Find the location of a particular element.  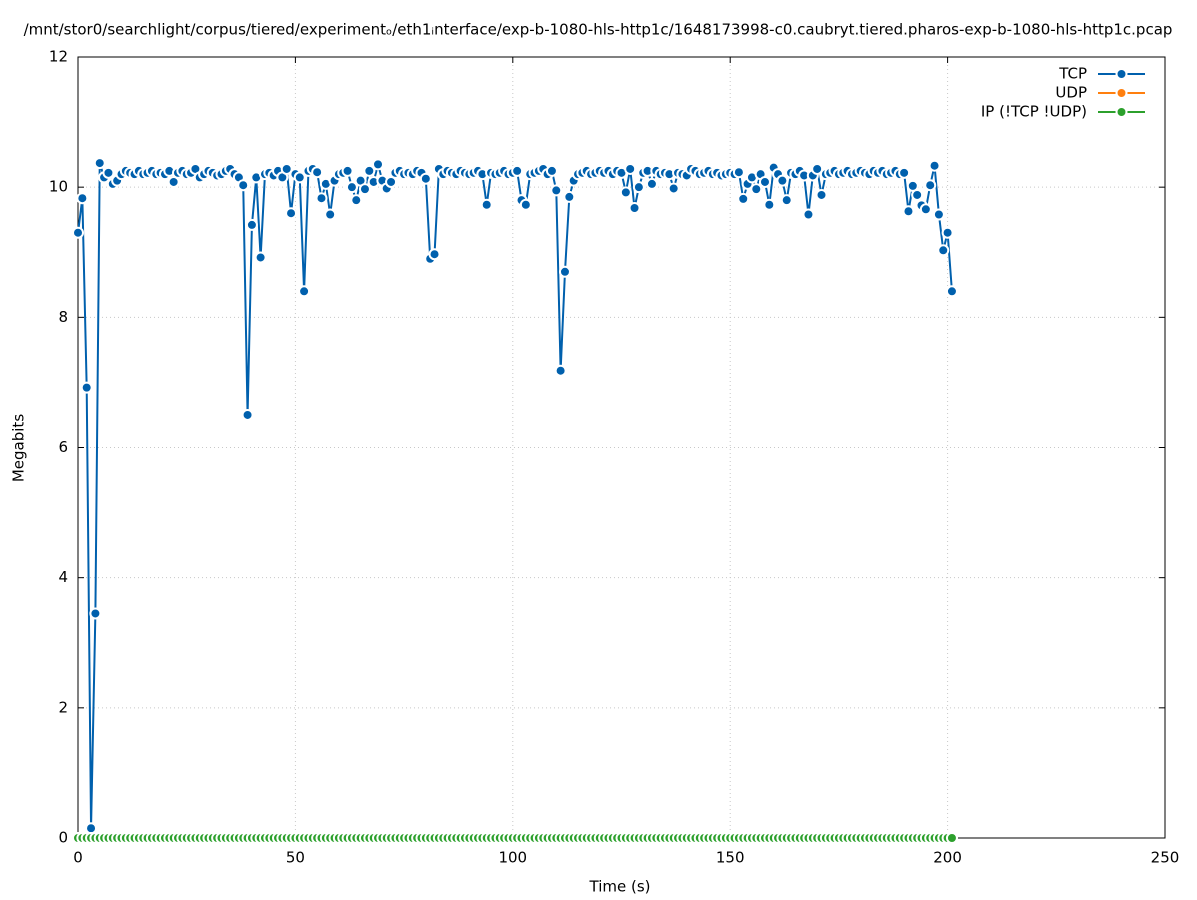

legend-label: IP (!TCP !UDP) is located at coordinates (1034, 112).